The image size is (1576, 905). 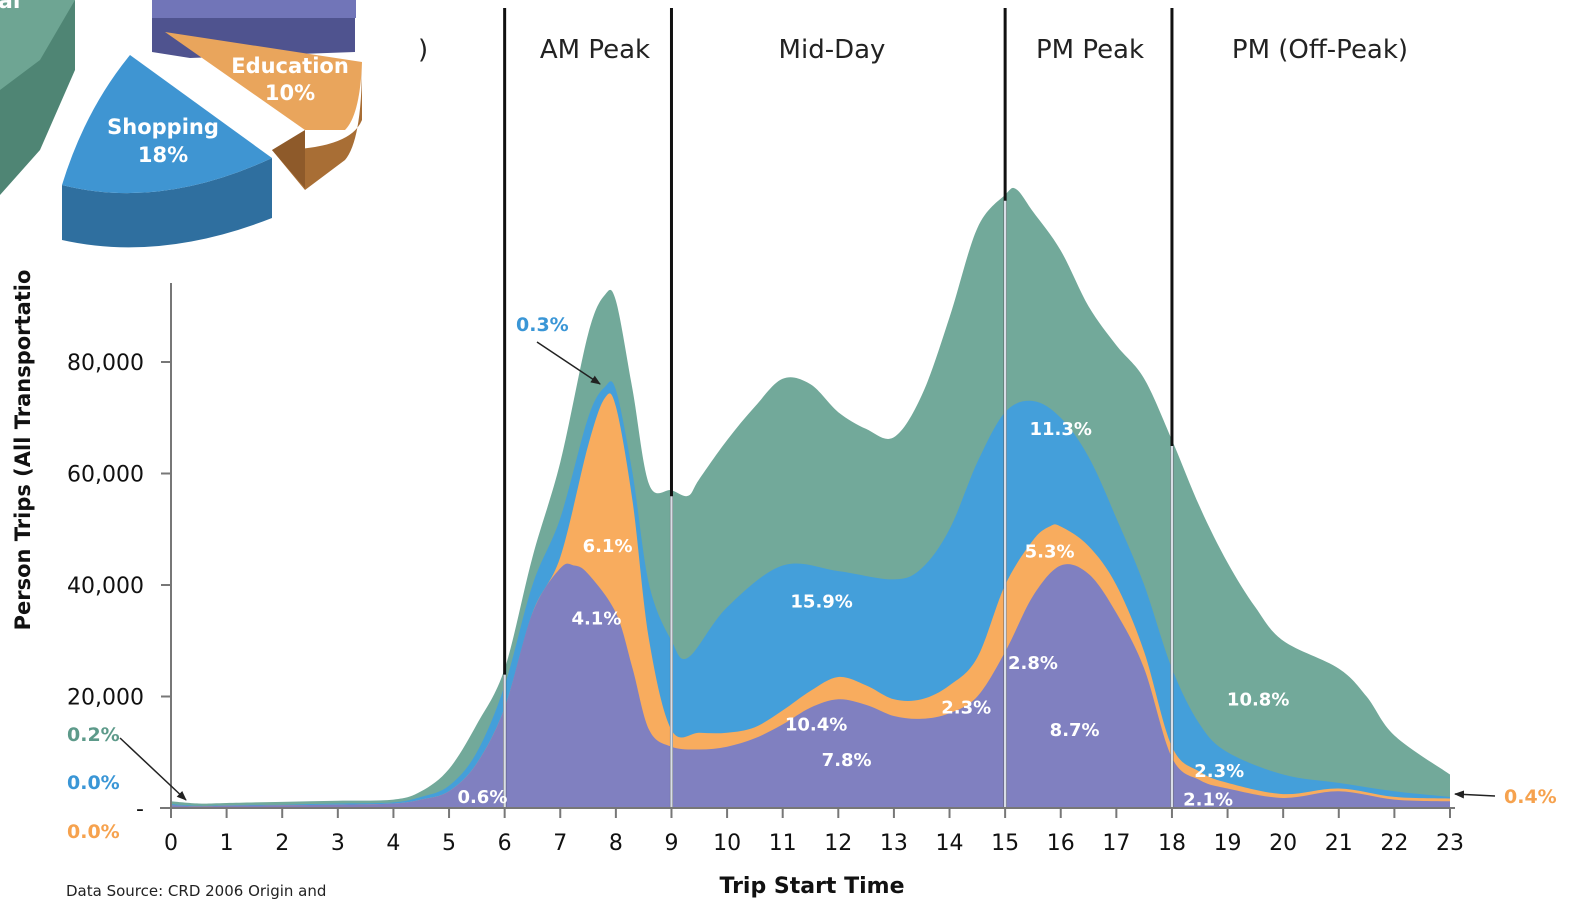 I want to click on callout-orange-start: 0.0%, so click(x=93, y=832).